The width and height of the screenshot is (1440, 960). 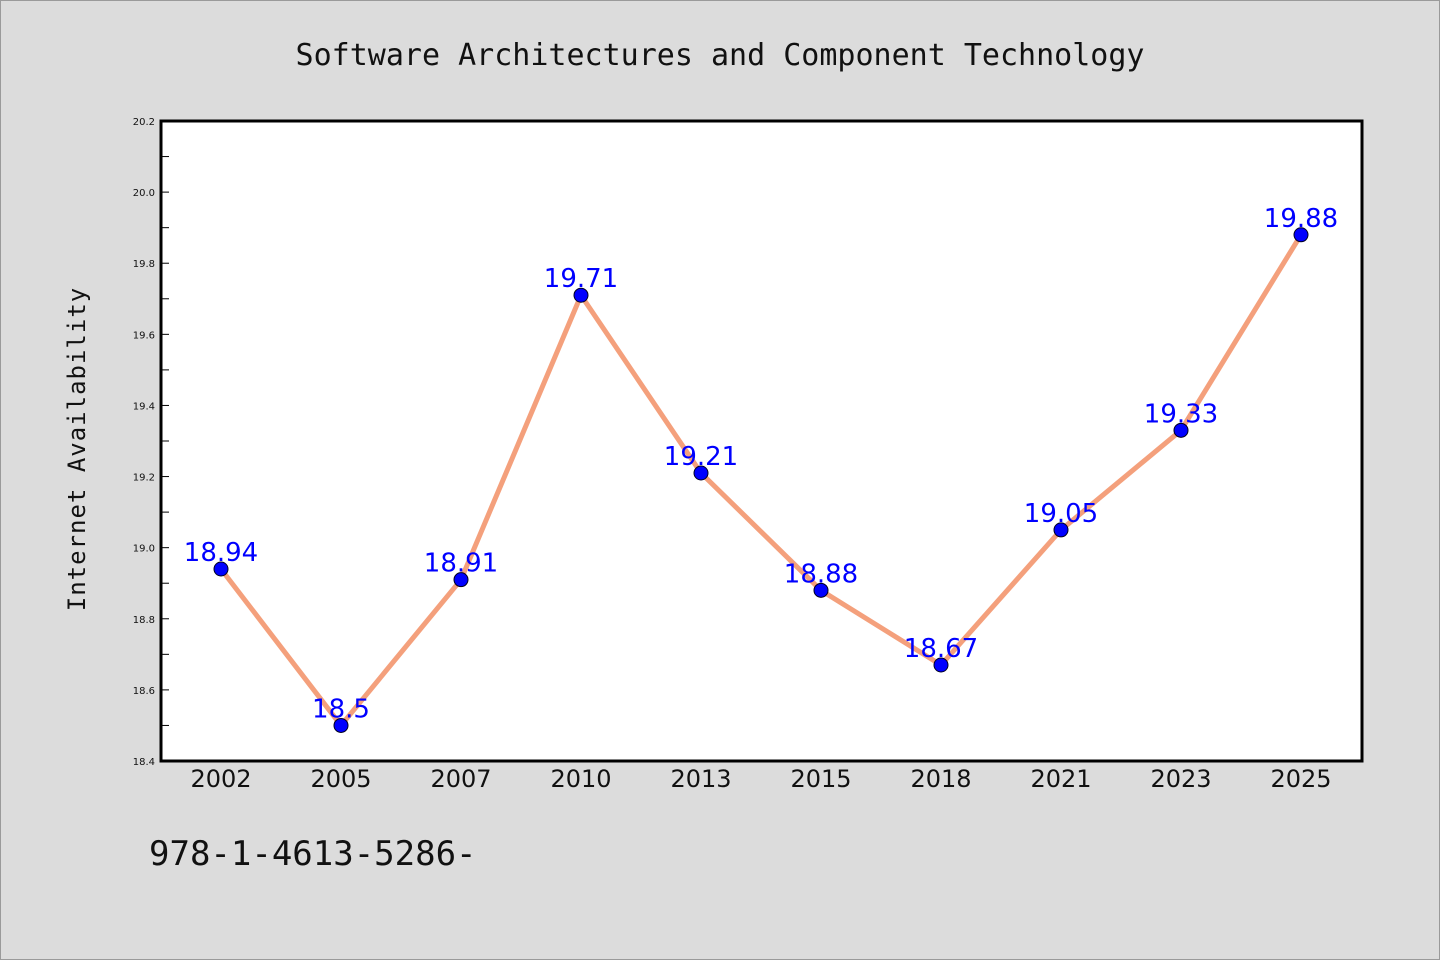 I want to click on x-tick-label: 2023, so click(x=1180, y=779).